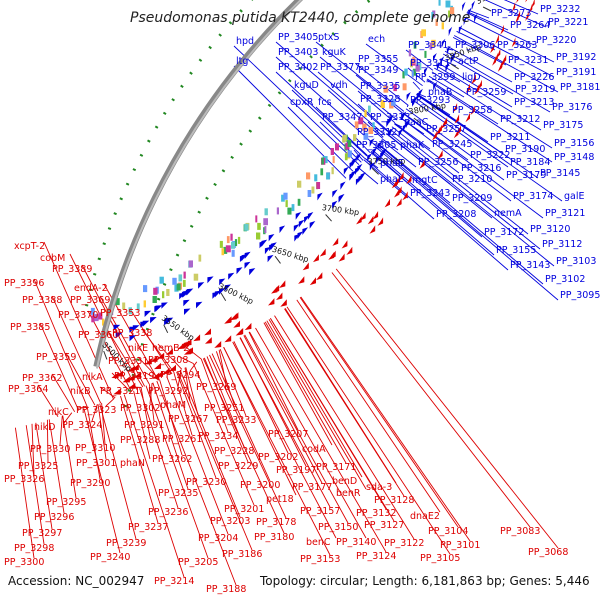 The width and height of the screenshot is (600, 600). I want to click on gene-label: PP_3362, so click(42, 378).